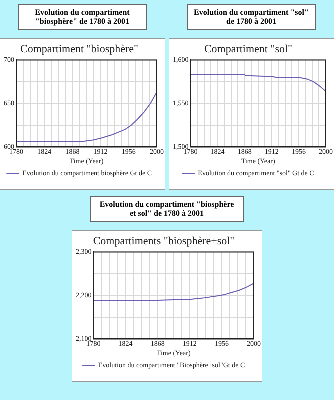 Image resolution: width=334 pixels, height=400 pixels. I want to click on chart-subtitle: Compartiment "sol", so click(248, 49).